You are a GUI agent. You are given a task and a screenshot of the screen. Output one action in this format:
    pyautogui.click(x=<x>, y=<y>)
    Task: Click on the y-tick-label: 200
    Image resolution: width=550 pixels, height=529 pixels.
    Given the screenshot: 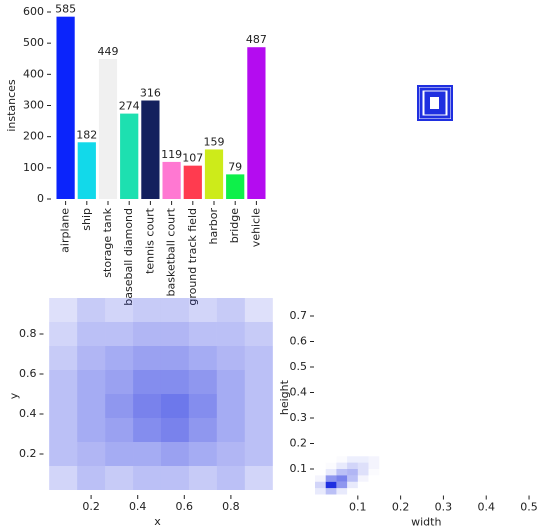 What is the action you would take?
    pyautogui.click(x=33, y=136)
    